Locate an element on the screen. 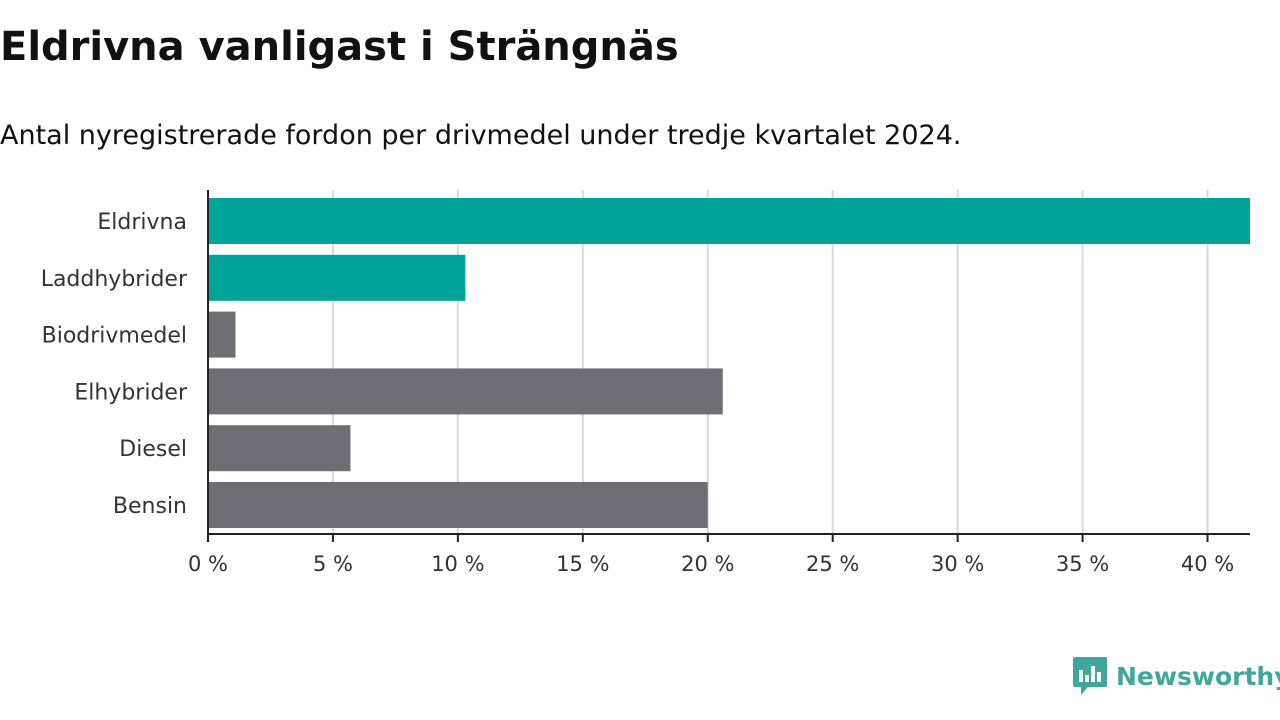 Image resolution: width=1280 pixels, height=720 pixels. category-label: Diesel is located at coordinates (153, 449).